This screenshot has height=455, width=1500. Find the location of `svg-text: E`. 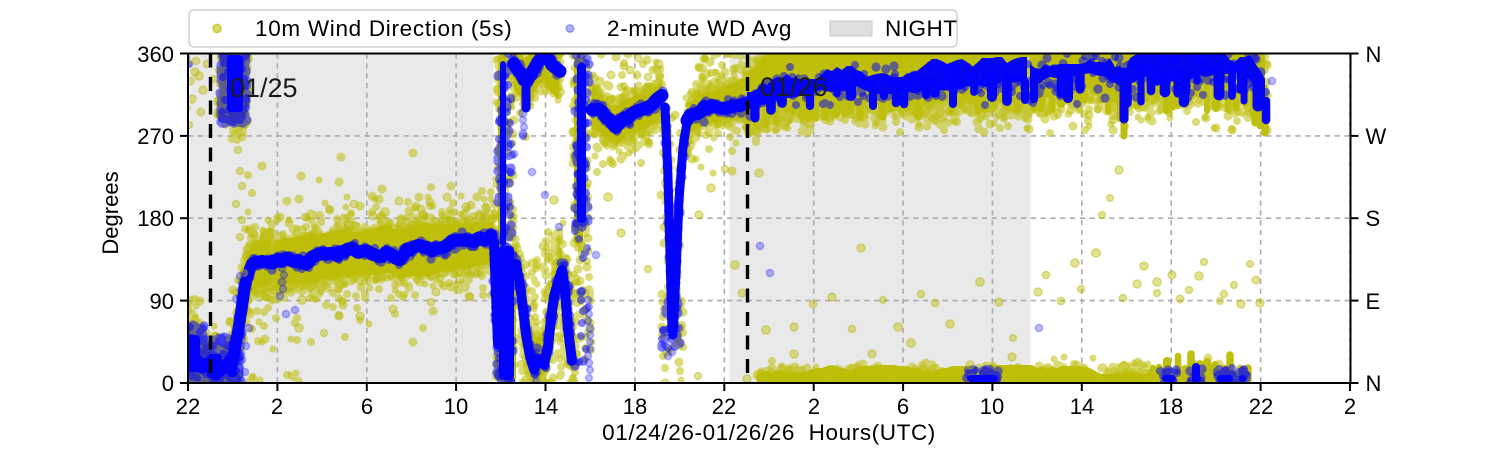

svg-text: E is located at coordinates (1373, 301).